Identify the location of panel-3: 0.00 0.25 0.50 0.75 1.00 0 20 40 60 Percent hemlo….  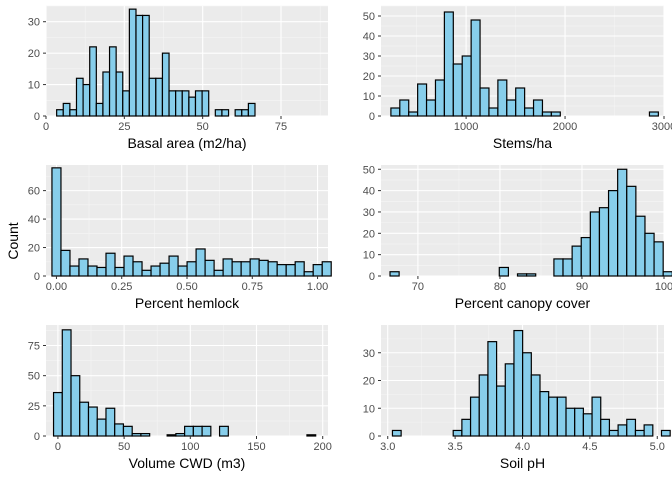
(180, 238).